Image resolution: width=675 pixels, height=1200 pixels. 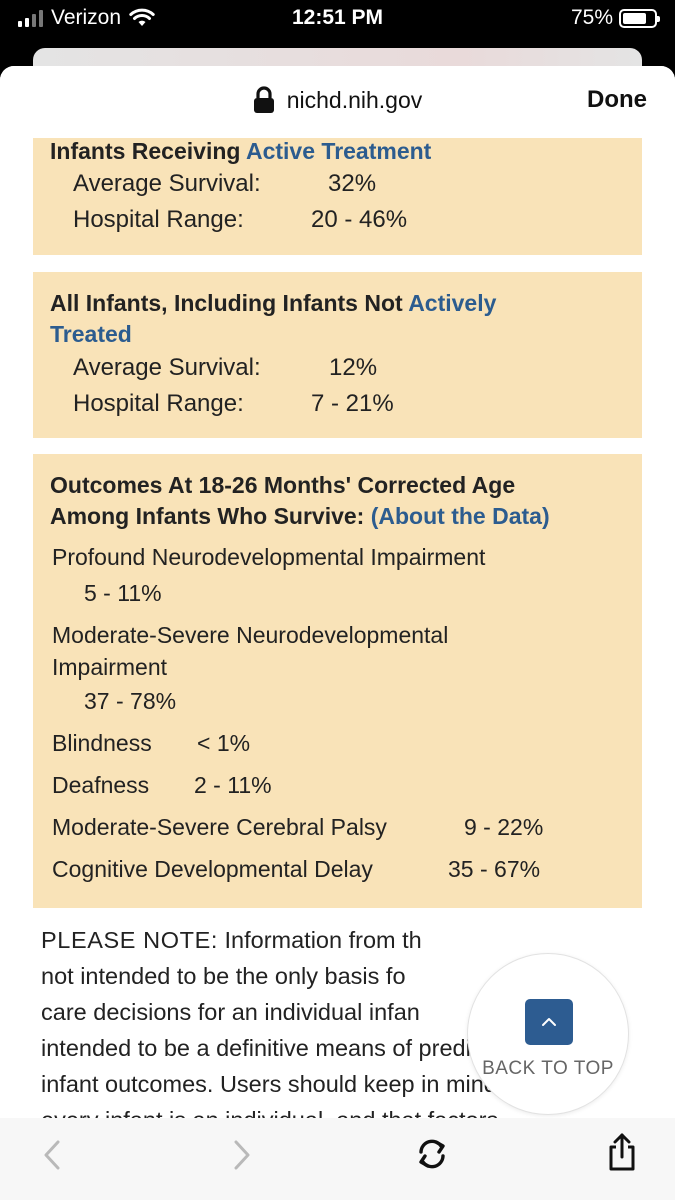 What do you see at coordinates (101, 785) in the screenshot?
I see `deafness-label: Deafness` at bounding box center [101, 785].